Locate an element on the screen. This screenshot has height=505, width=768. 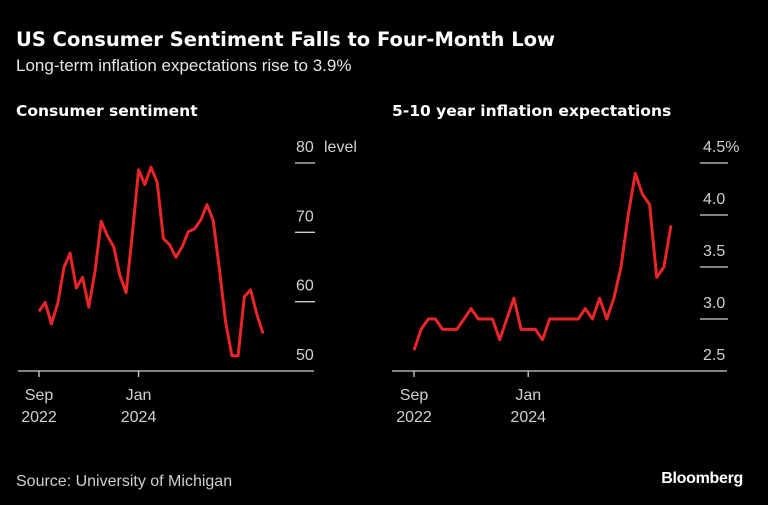
inflation-xtick-label-year: 2022 is located at coordinates (414, 417).